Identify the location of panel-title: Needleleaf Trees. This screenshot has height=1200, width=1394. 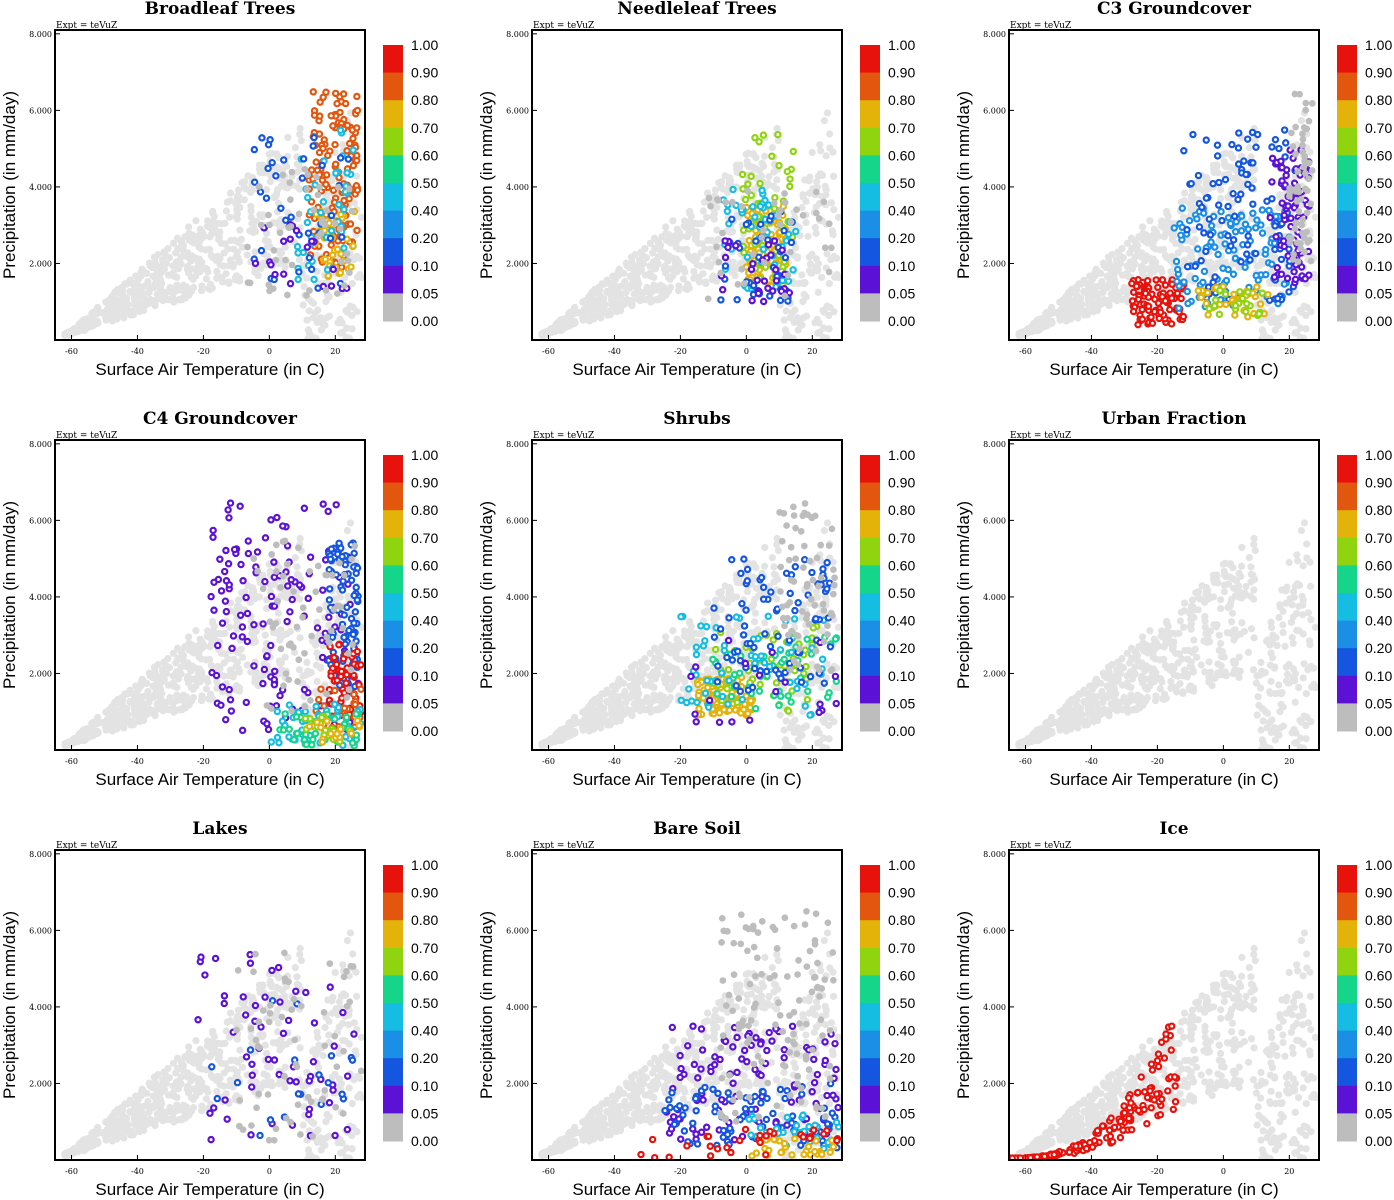
(696, 9).